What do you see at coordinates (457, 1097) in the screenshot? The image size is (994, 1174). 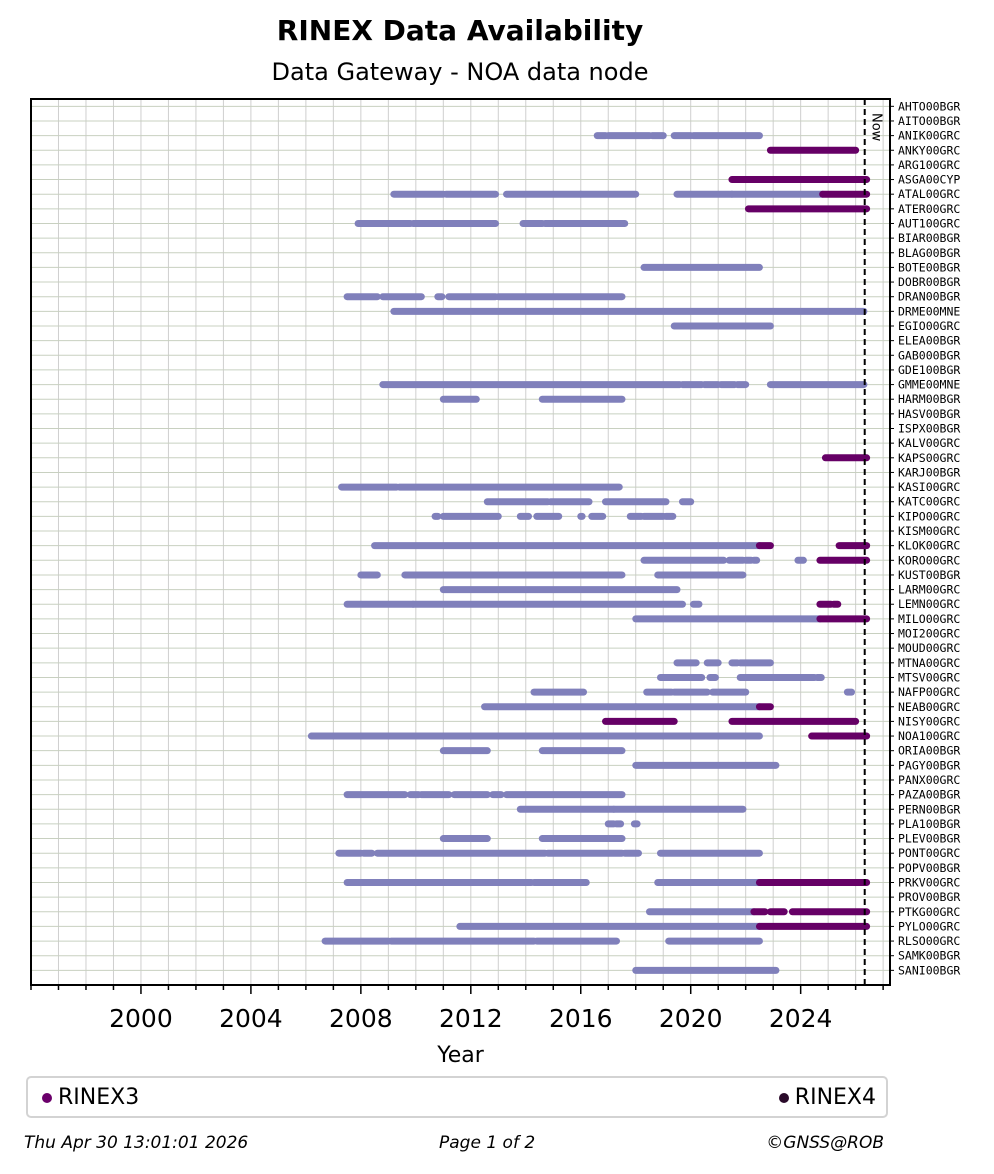 I see `legend: RINEX3 RINEX4` at bounding box center [457, 1097].